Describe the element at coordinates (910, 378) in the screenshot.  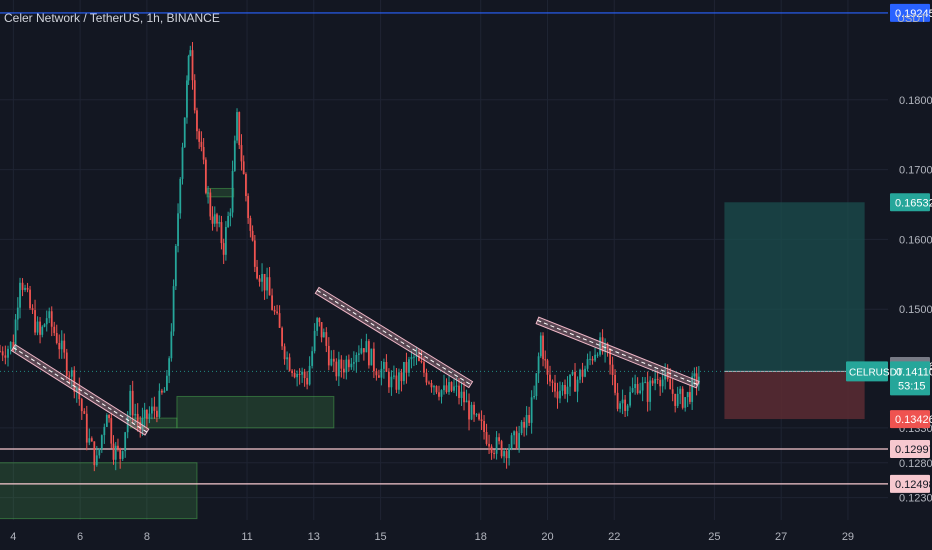
I see `current-price-badge` at that location.